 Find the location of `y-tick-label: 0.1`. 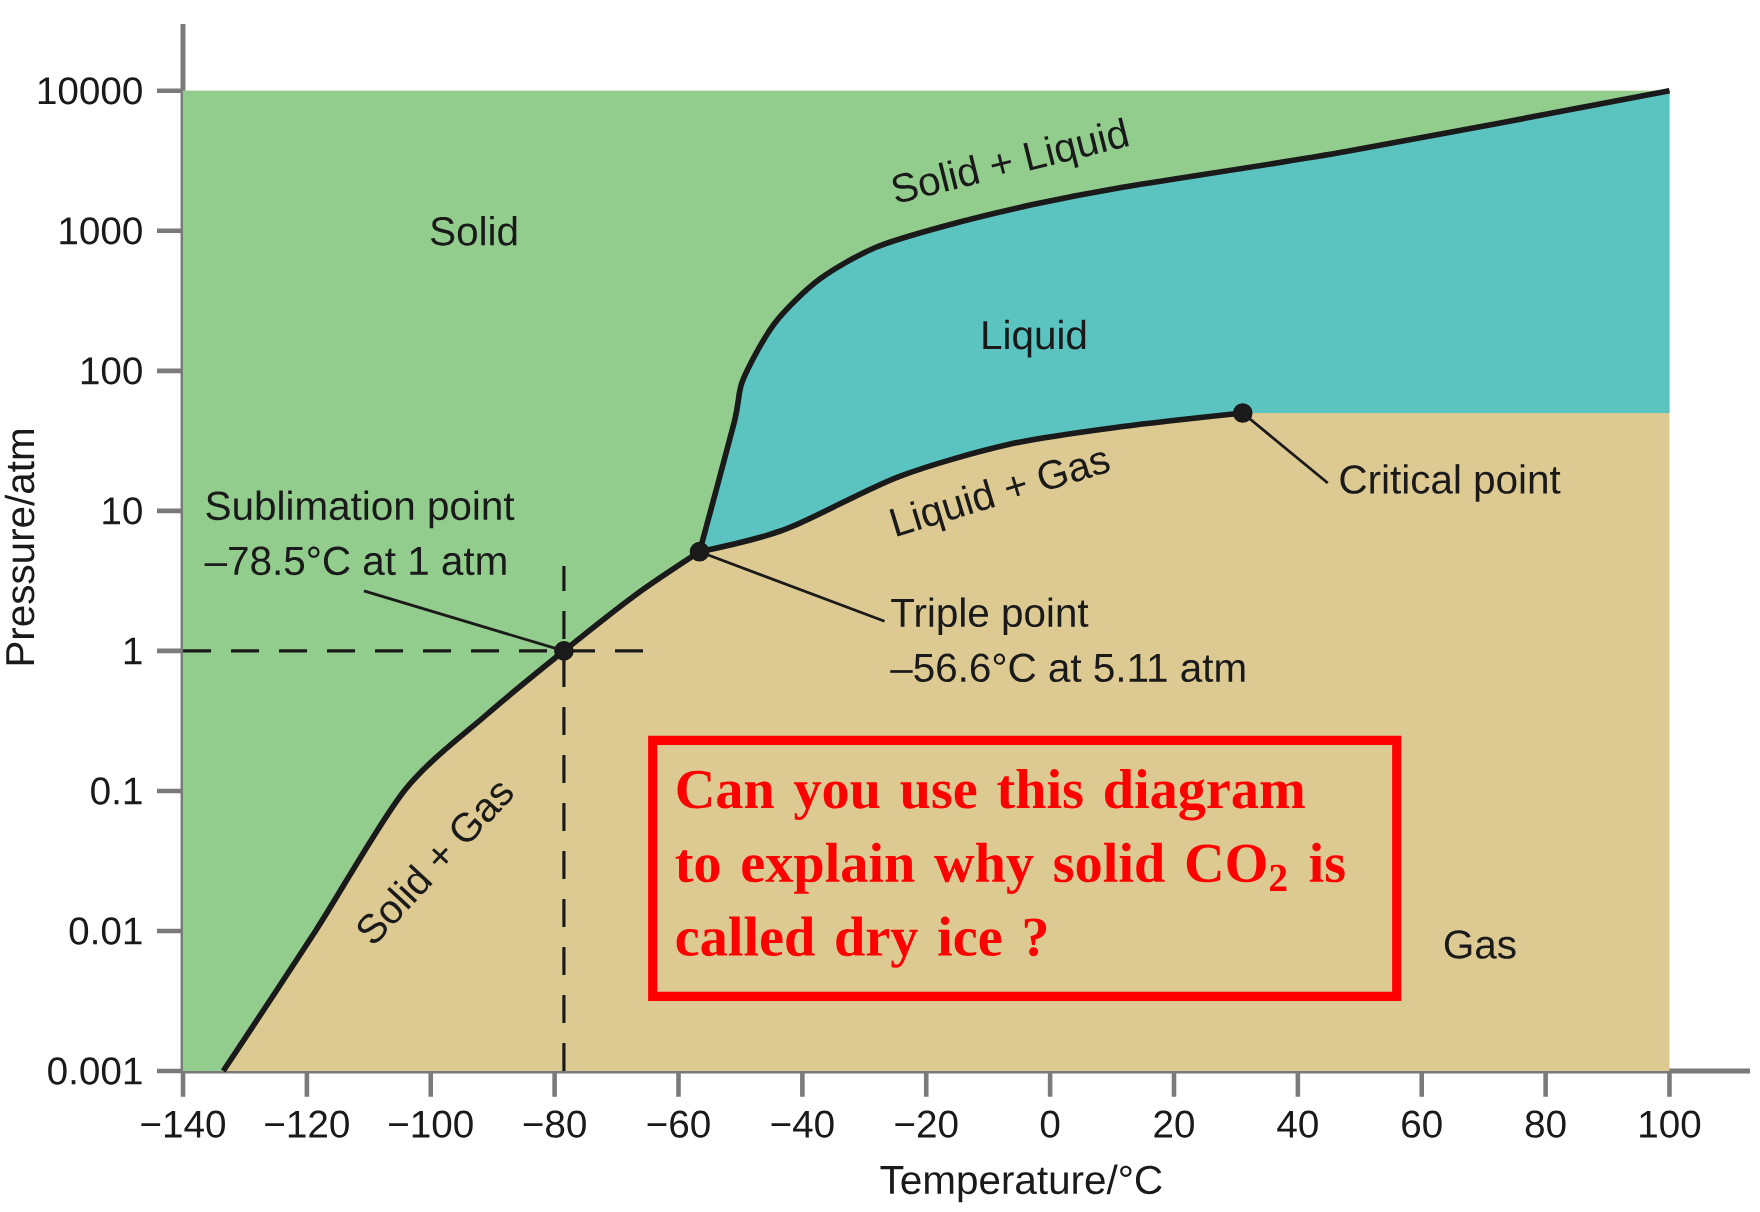

y-tick-label: 0.1 is located at coordinates (116, 791).